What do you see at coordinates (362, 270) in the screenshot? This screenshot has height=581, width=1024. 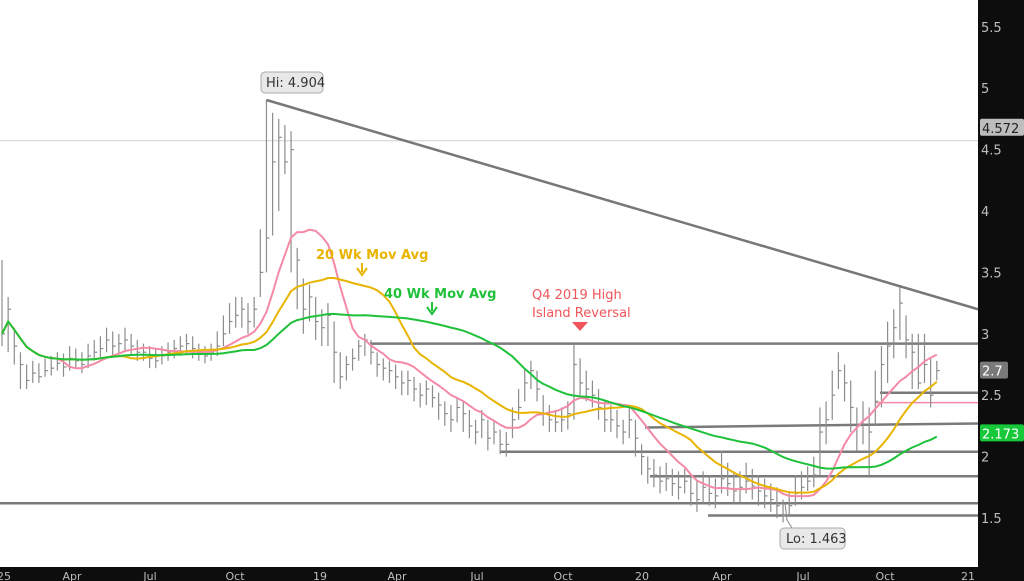 I see `ma20-arrow-icon` at bounding box center [362, 270].